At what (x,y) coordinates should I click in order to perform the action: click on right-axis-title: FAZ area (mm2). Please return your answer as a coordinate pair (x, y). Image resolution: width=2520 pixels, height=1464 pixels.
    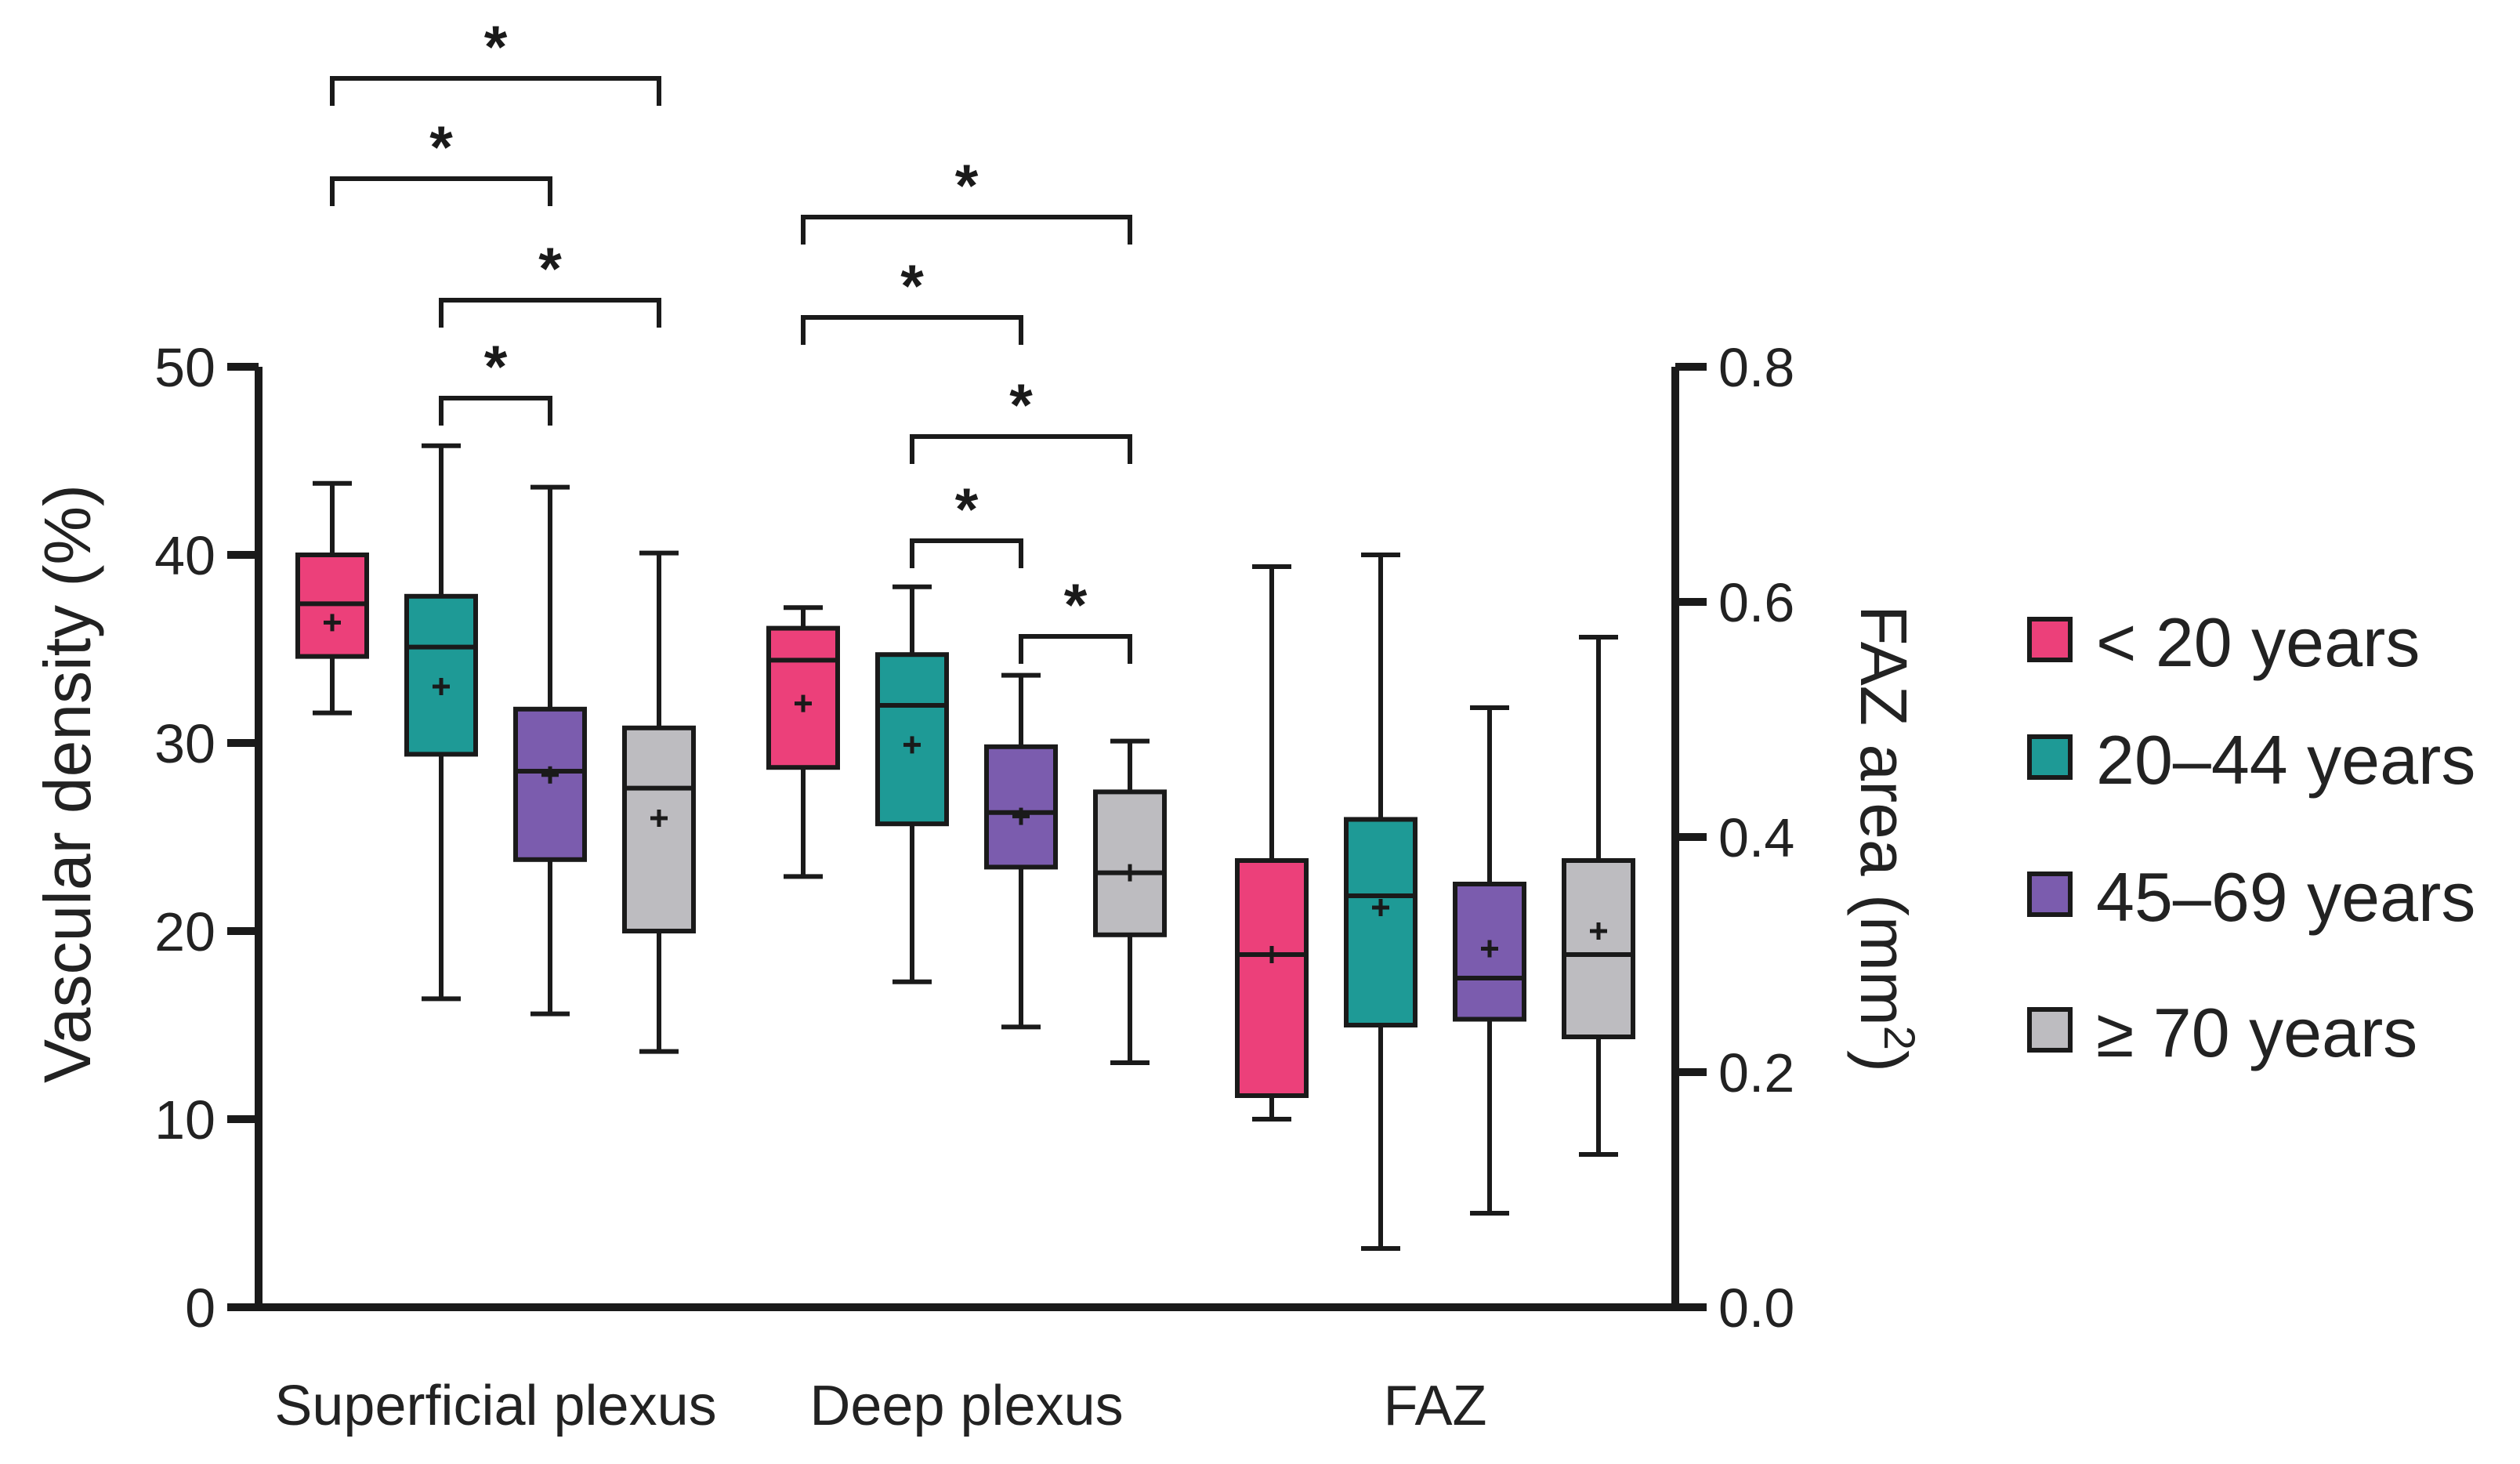
    Looking at the image, I should click on (1885, 838).